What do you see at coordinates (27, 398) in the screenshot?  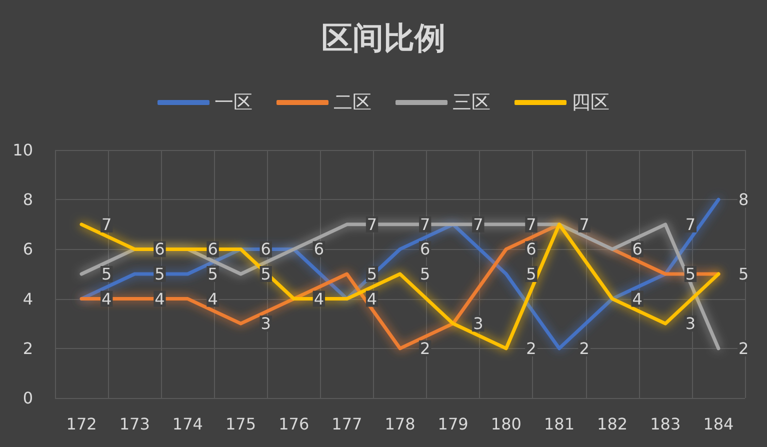 I see `y-tick-label: 0` at bounding box center [27, 398].